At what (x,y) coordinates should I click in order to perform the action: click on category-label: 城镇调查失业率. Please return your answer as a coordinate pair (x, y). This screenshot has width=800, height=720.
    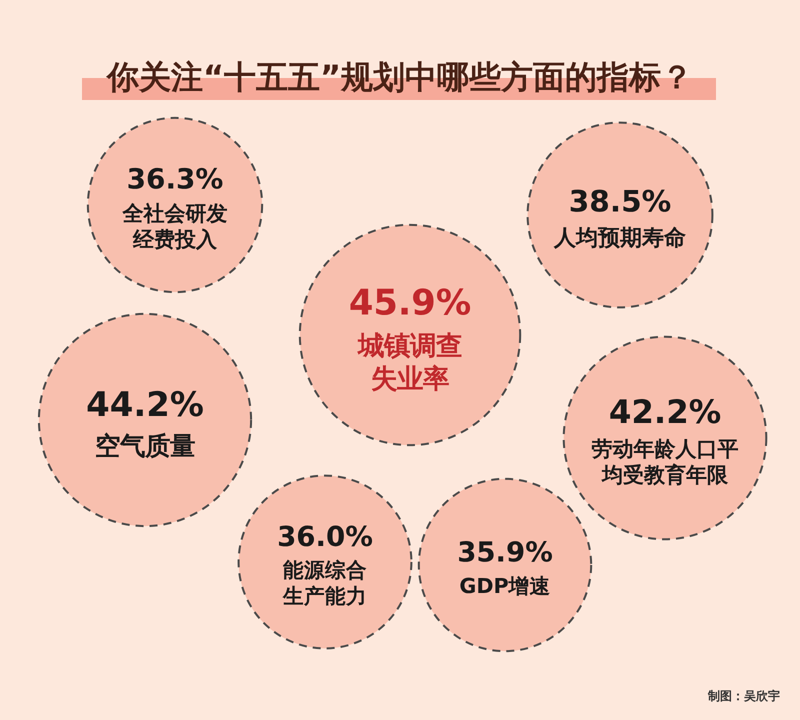
    Looking at the image, I should click on (409, 362).